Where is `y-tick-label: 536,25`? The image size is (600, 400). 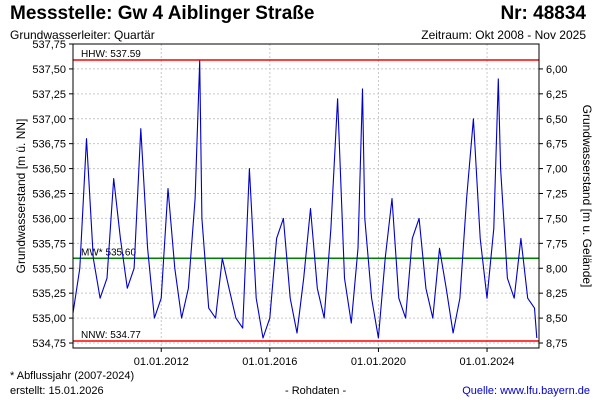 y-tick-label: 536,25 is located at coordinates (49, 195).